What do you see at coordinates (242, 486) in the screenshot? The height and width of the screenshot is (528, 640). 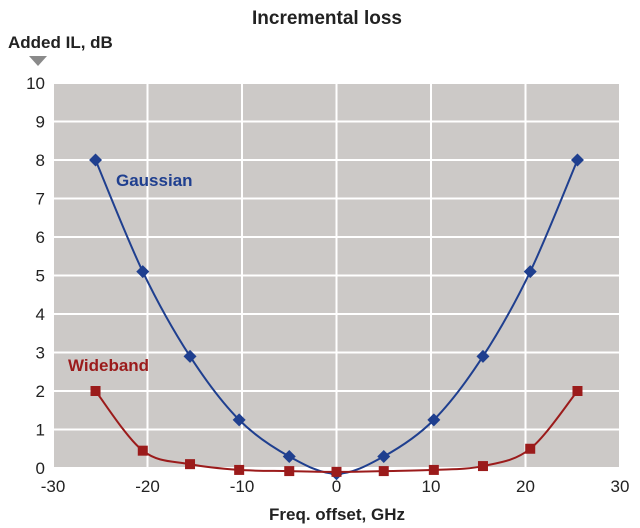 I see `x-tick-label: -10` at bounding box center [242, 486].